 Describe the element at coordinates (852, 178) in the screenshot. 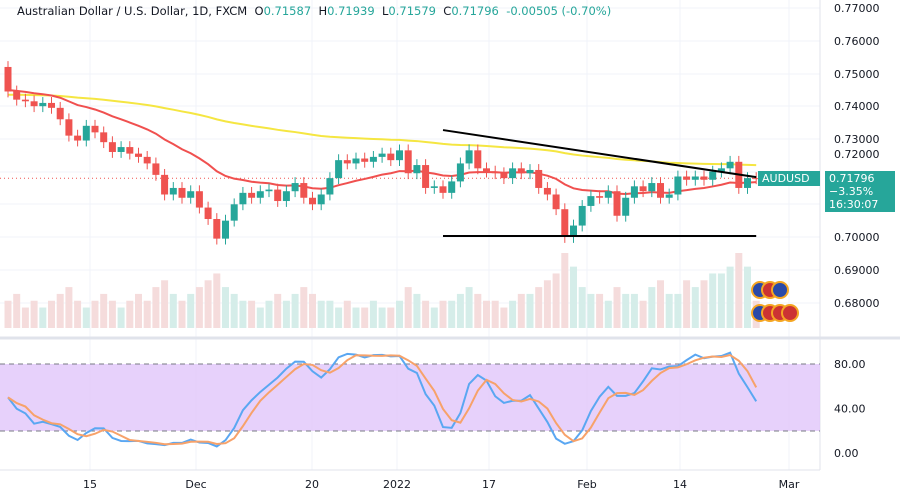

I see `last-price: 0.71796` at that location.